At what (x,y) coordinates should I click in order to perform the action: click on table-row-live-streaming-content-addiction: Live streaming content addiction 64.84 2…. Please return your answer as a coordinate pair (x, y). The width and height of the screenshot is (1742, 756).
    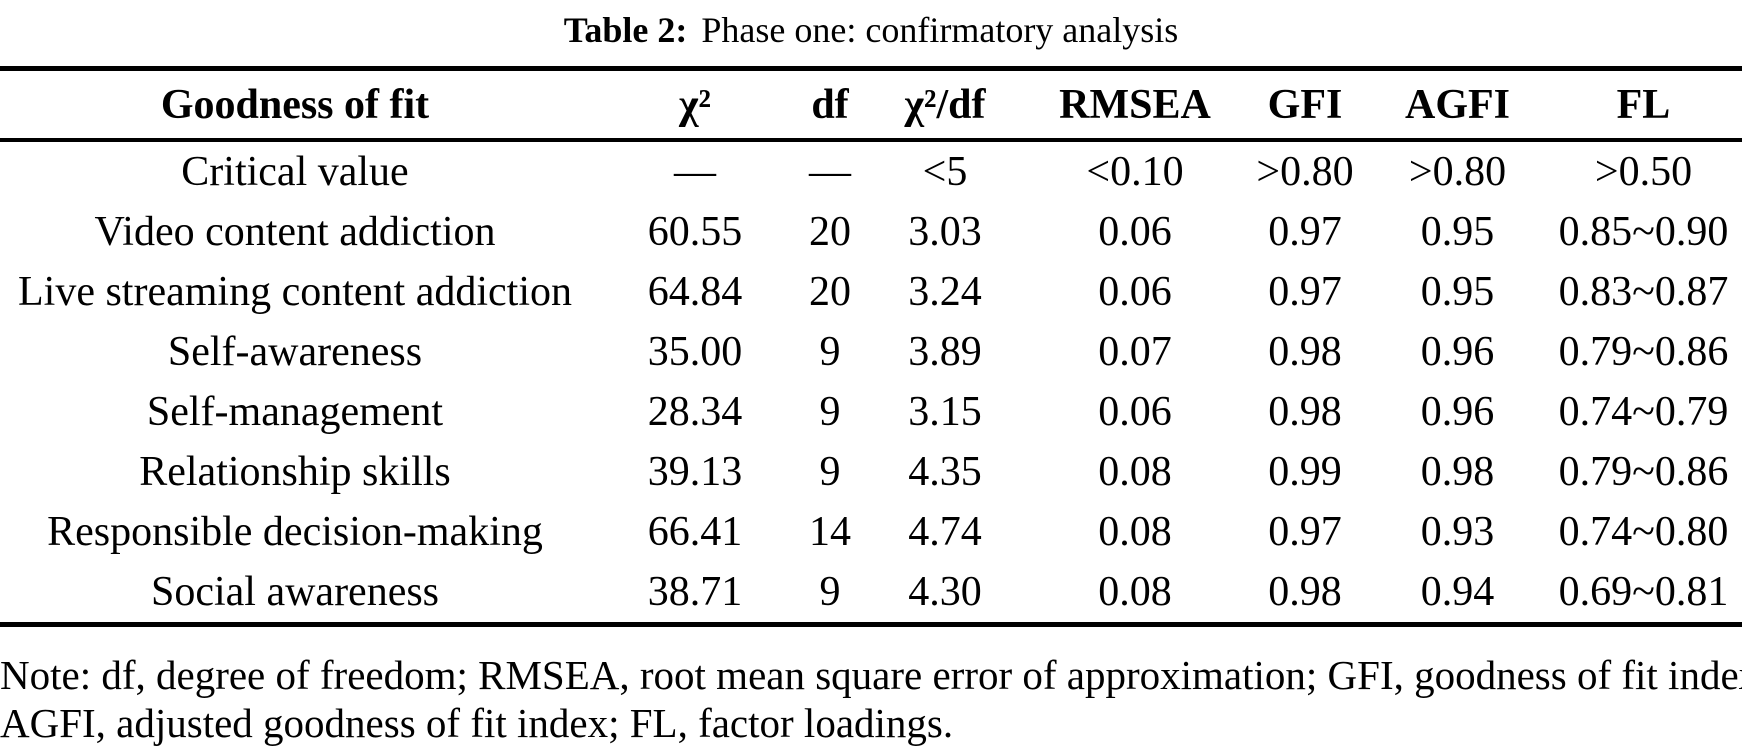
    Looking at the image, I should click on (871, 292).